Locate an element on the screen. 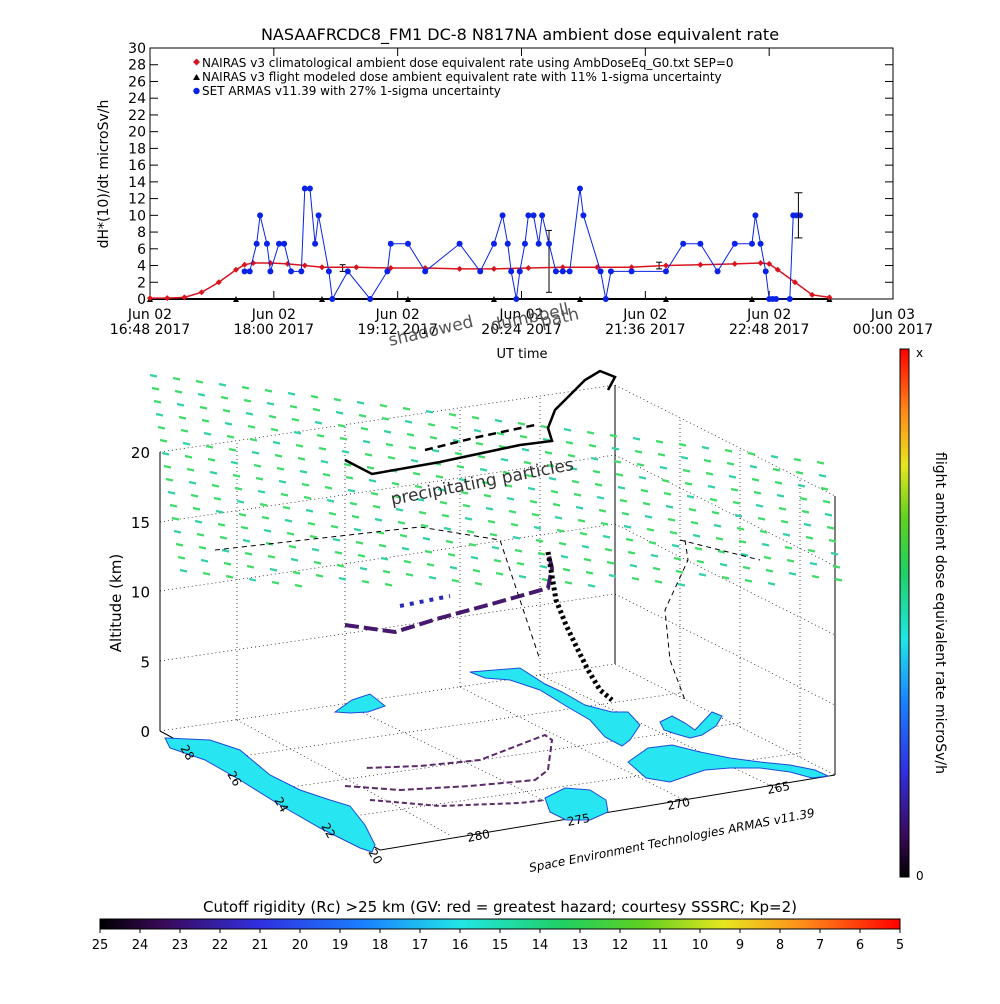 The height and width of the screenshot is (1004, 1000). lat-tick-label: 24 is located at coordinates (281, 805).